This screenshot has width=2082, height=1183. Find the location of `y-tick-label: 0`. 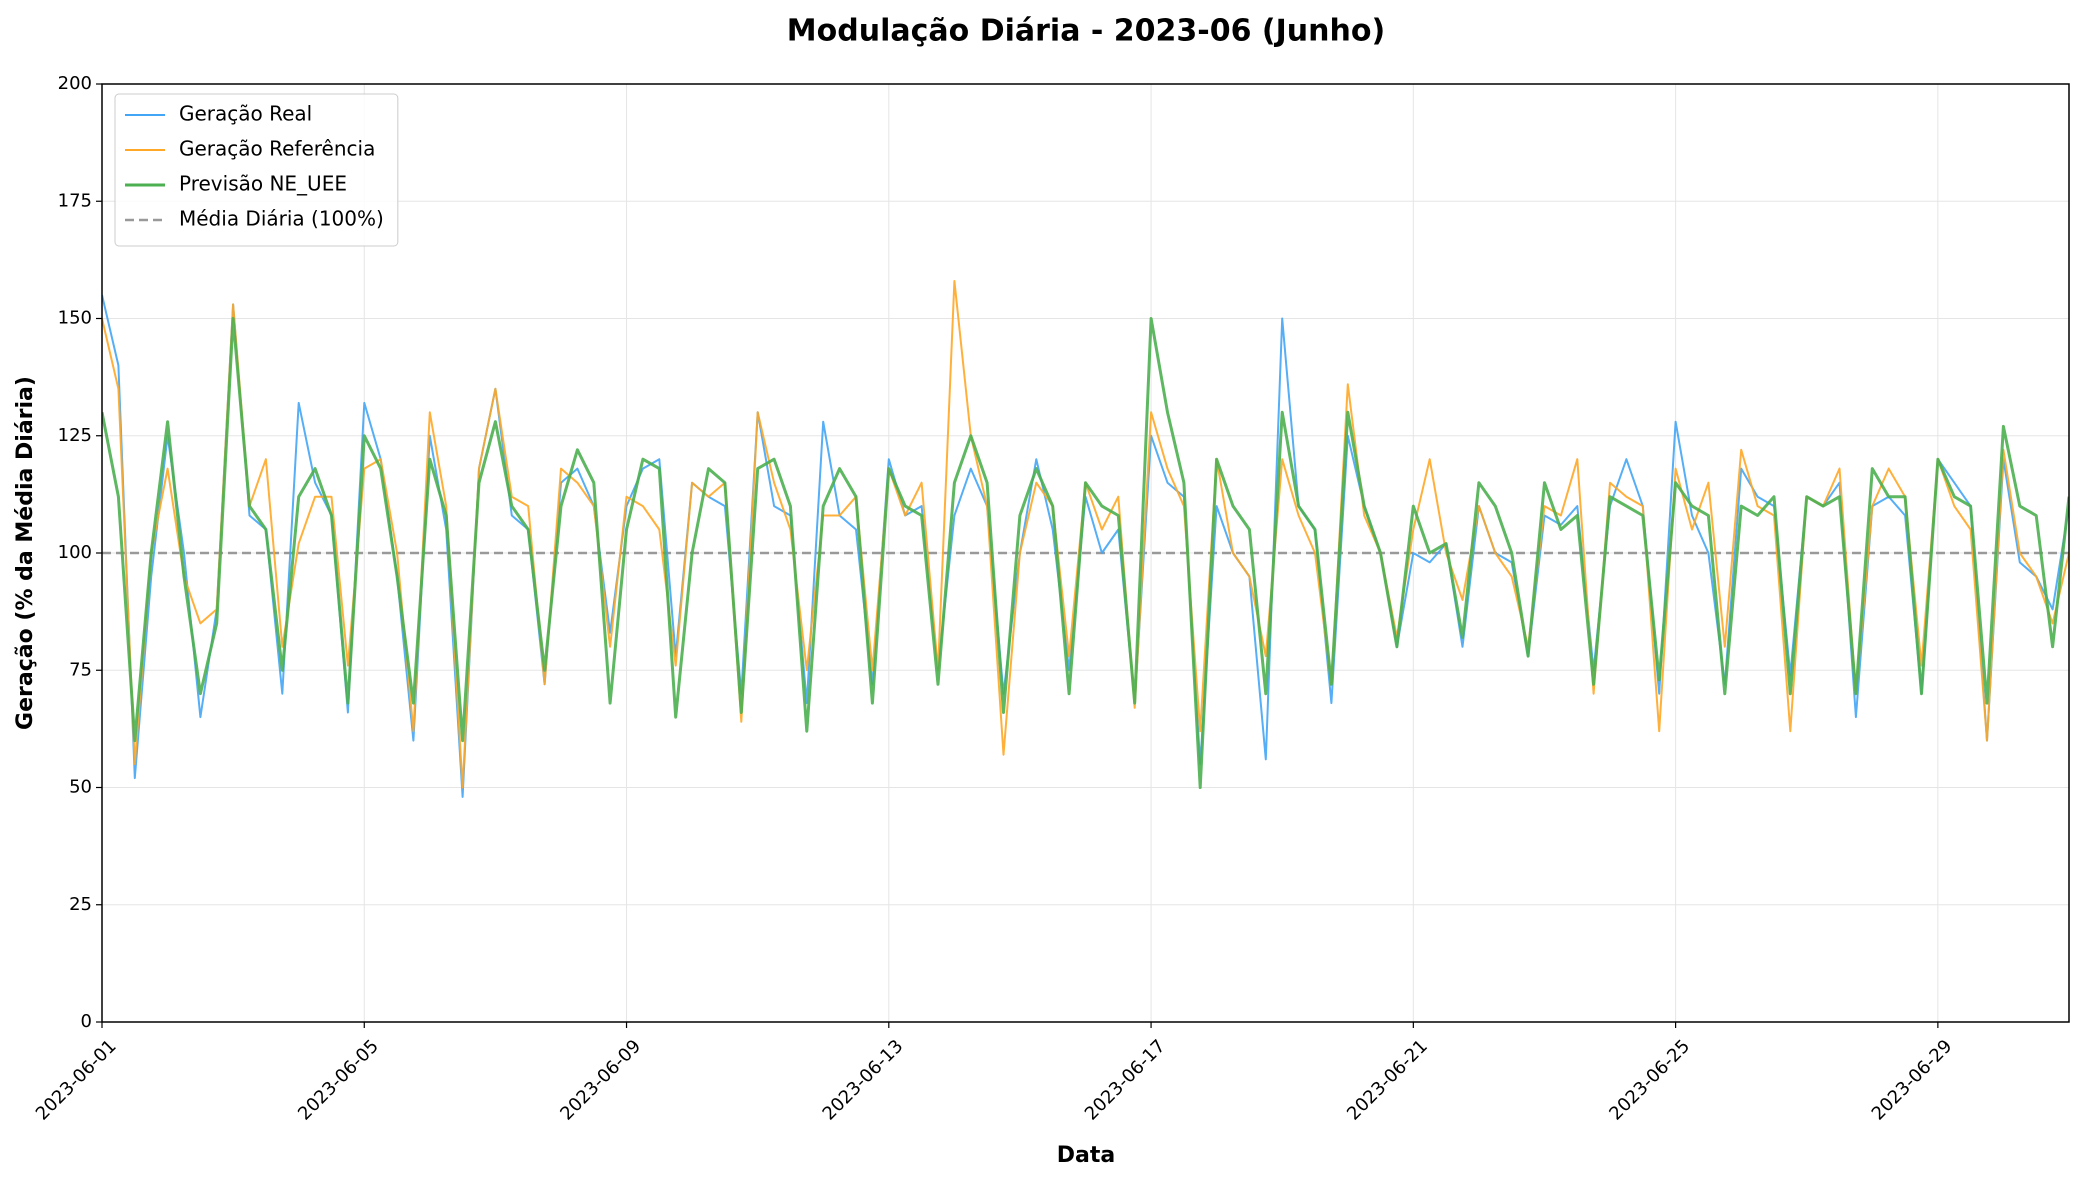

y-tick-label: 0 is located at coordinates (86, 1021).